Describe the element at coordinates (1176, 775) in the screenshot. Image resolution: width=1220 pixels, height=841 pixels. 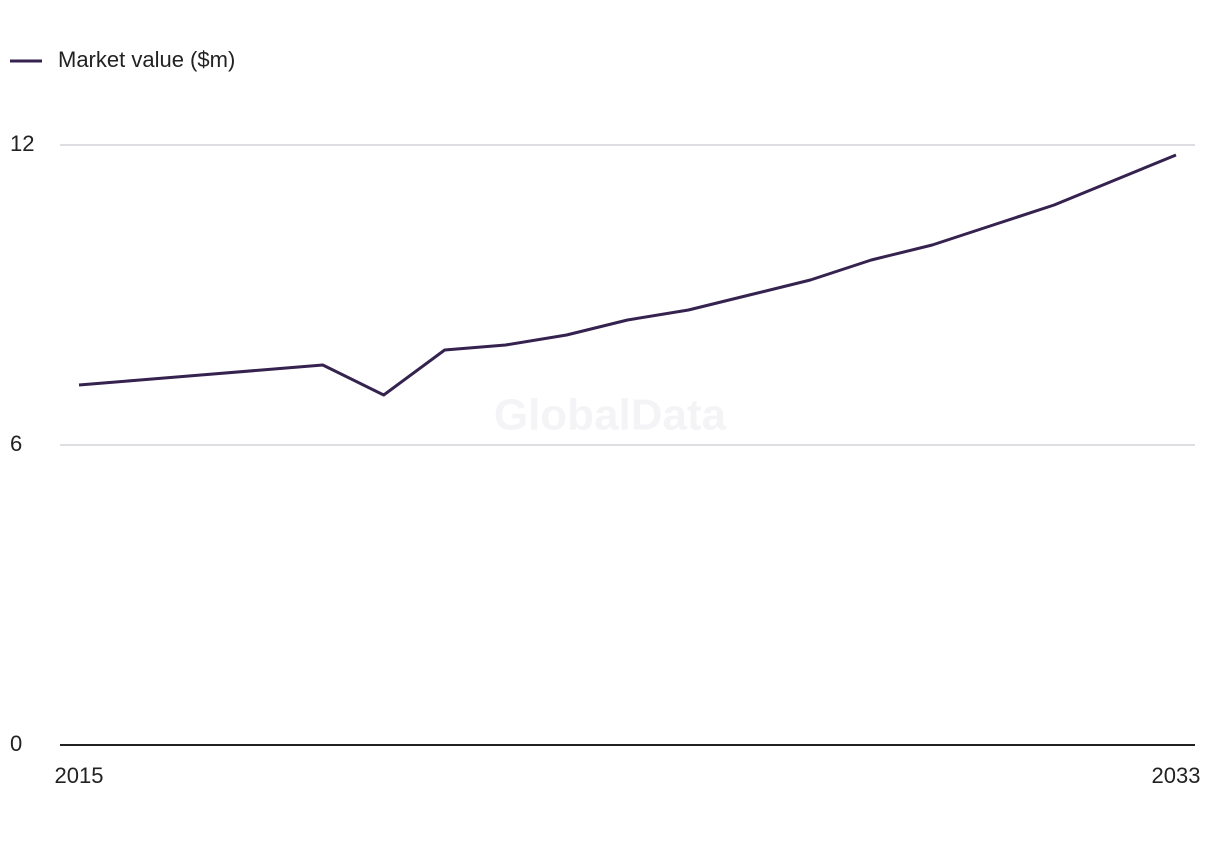
I see `x-tick-label: 2033` at that location.